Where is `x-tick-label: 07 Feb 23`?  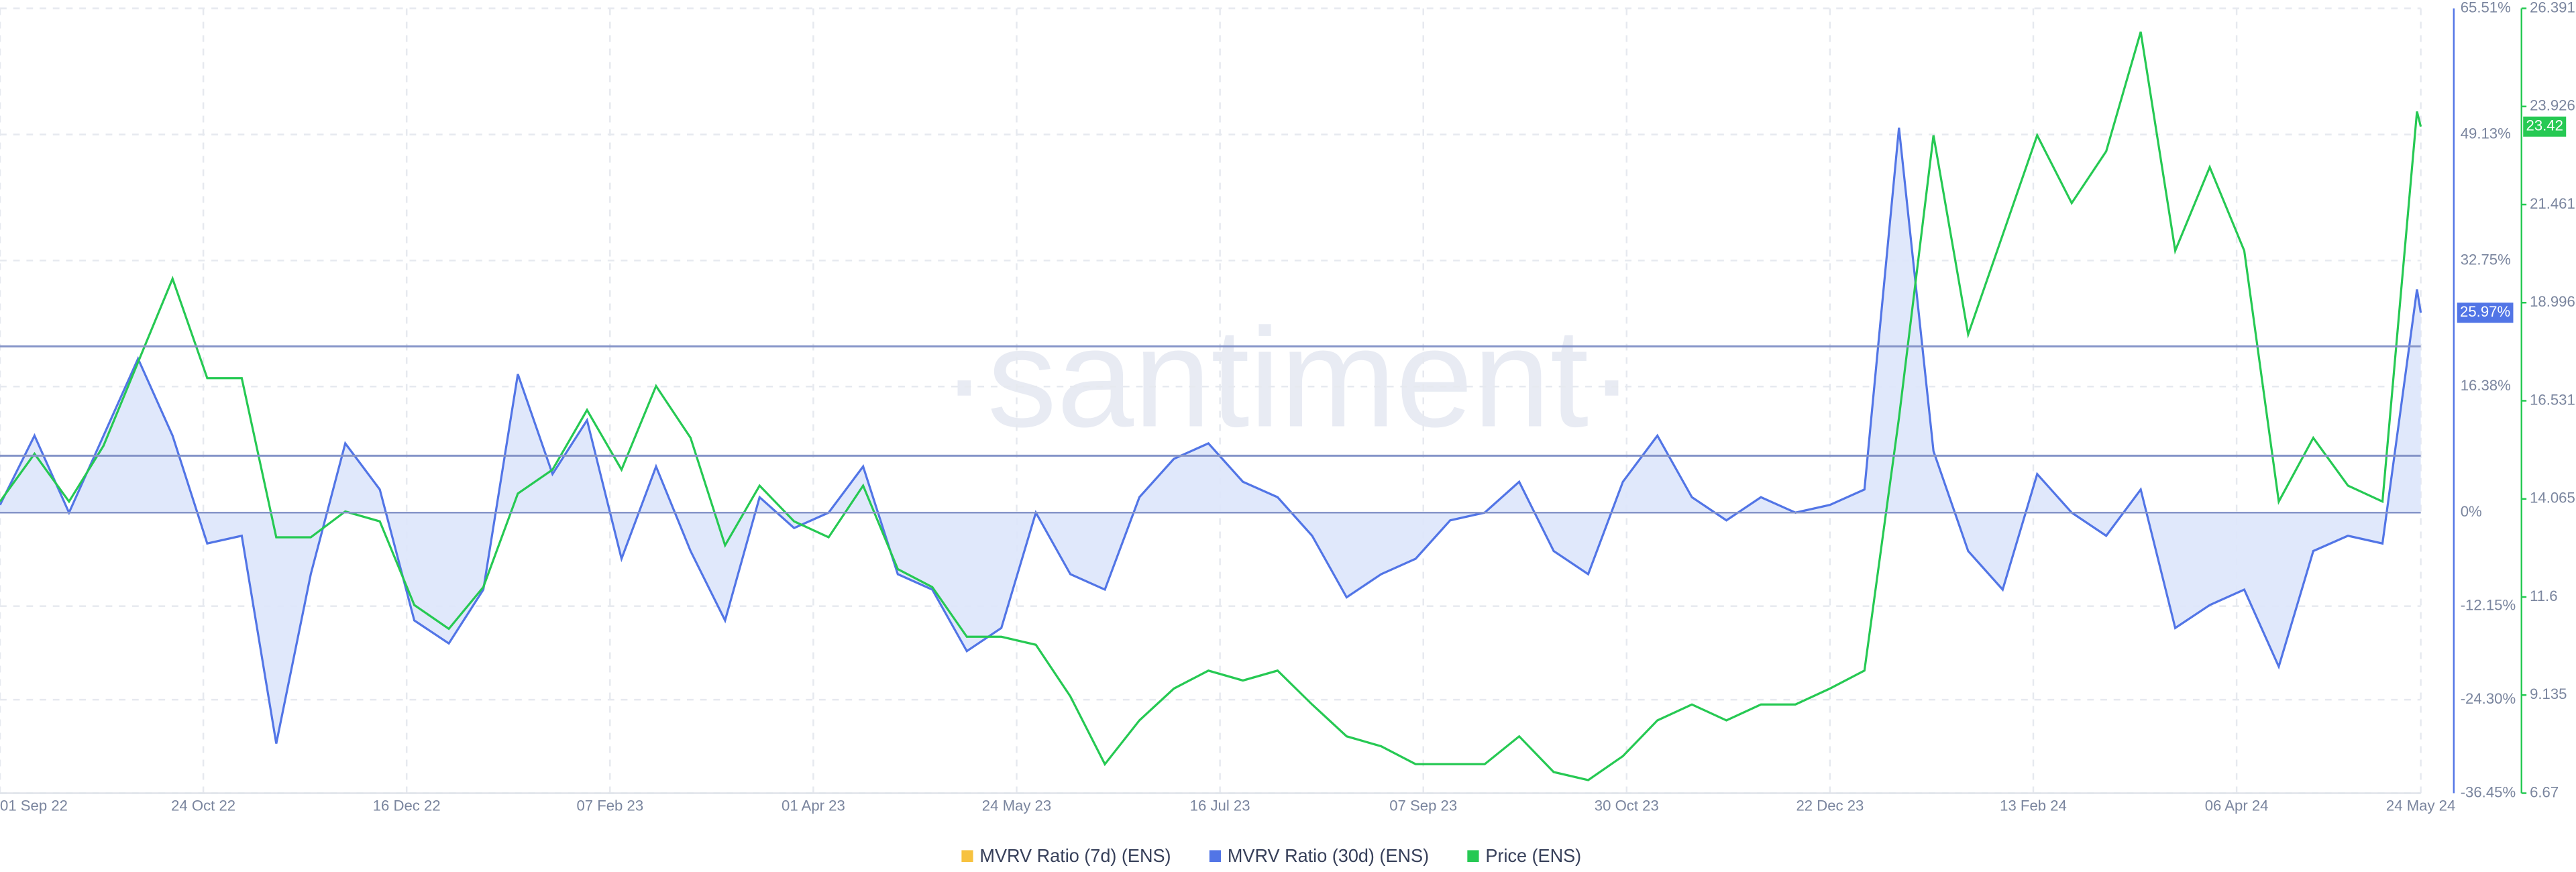
x-tick-label: 07 Feb 23 is located at coordinates (609, 805).